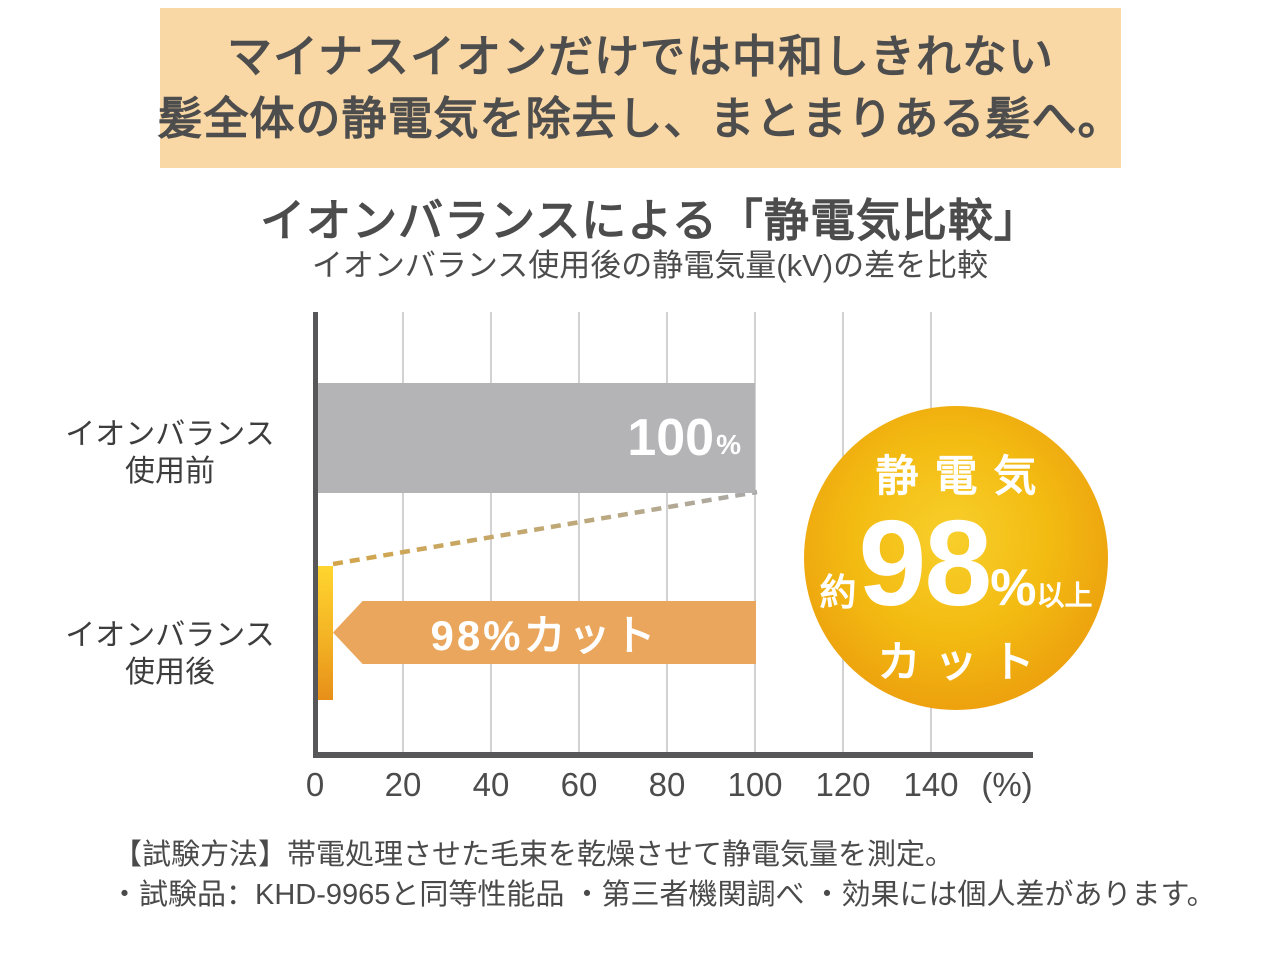  I want to click on banner-line-1: マイナスイオンだけでは中和しきれない, so click(640, 56).